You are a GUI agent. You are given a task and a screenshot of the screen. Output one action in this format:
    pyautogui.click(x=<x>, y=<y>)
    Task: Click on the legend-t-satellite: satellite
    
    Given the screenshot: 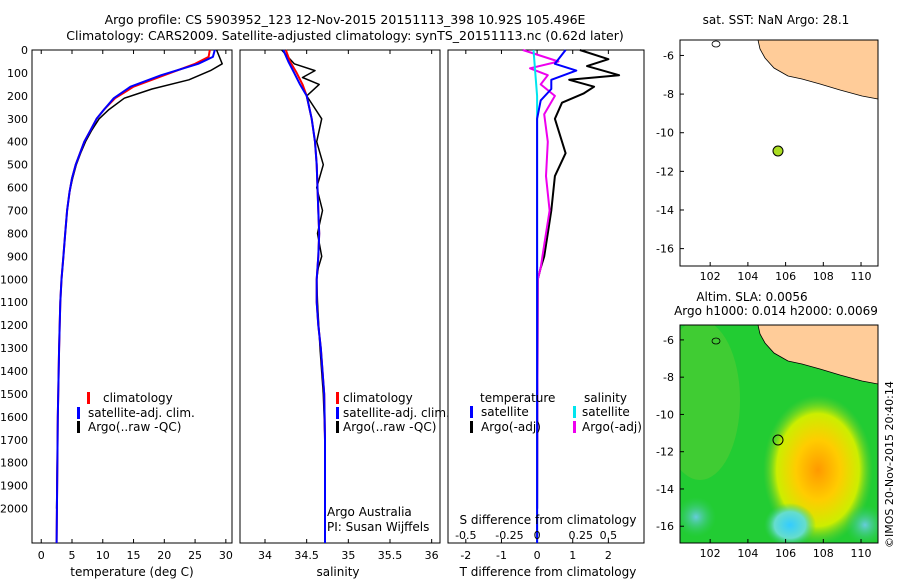 What is the action you would take?
    pyautogui.click(x=505, y=412)
    